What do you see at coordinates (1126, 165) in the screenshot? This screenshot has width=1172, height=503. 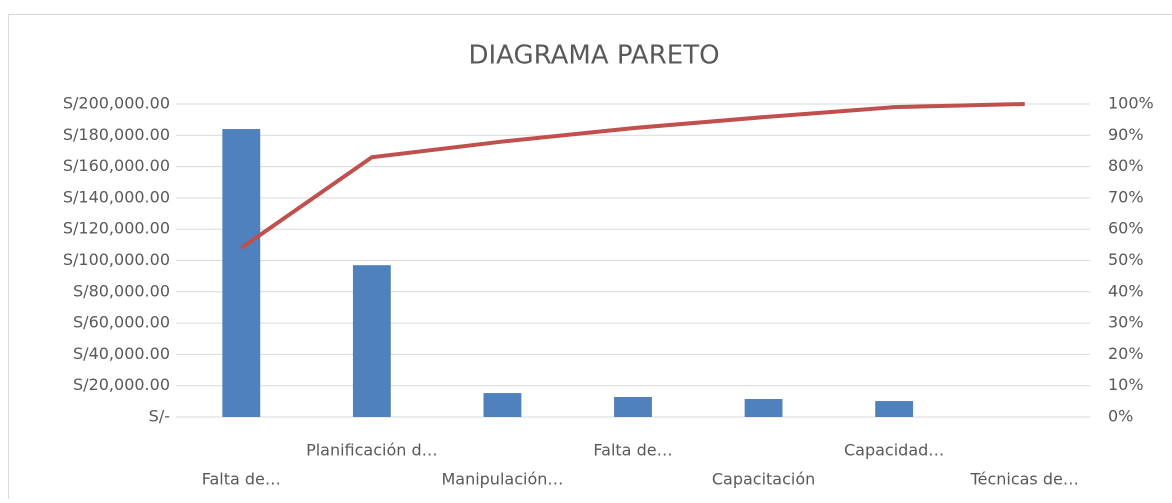 I see `y2-tick-label: 80%` at bounding box center [1126, 165].